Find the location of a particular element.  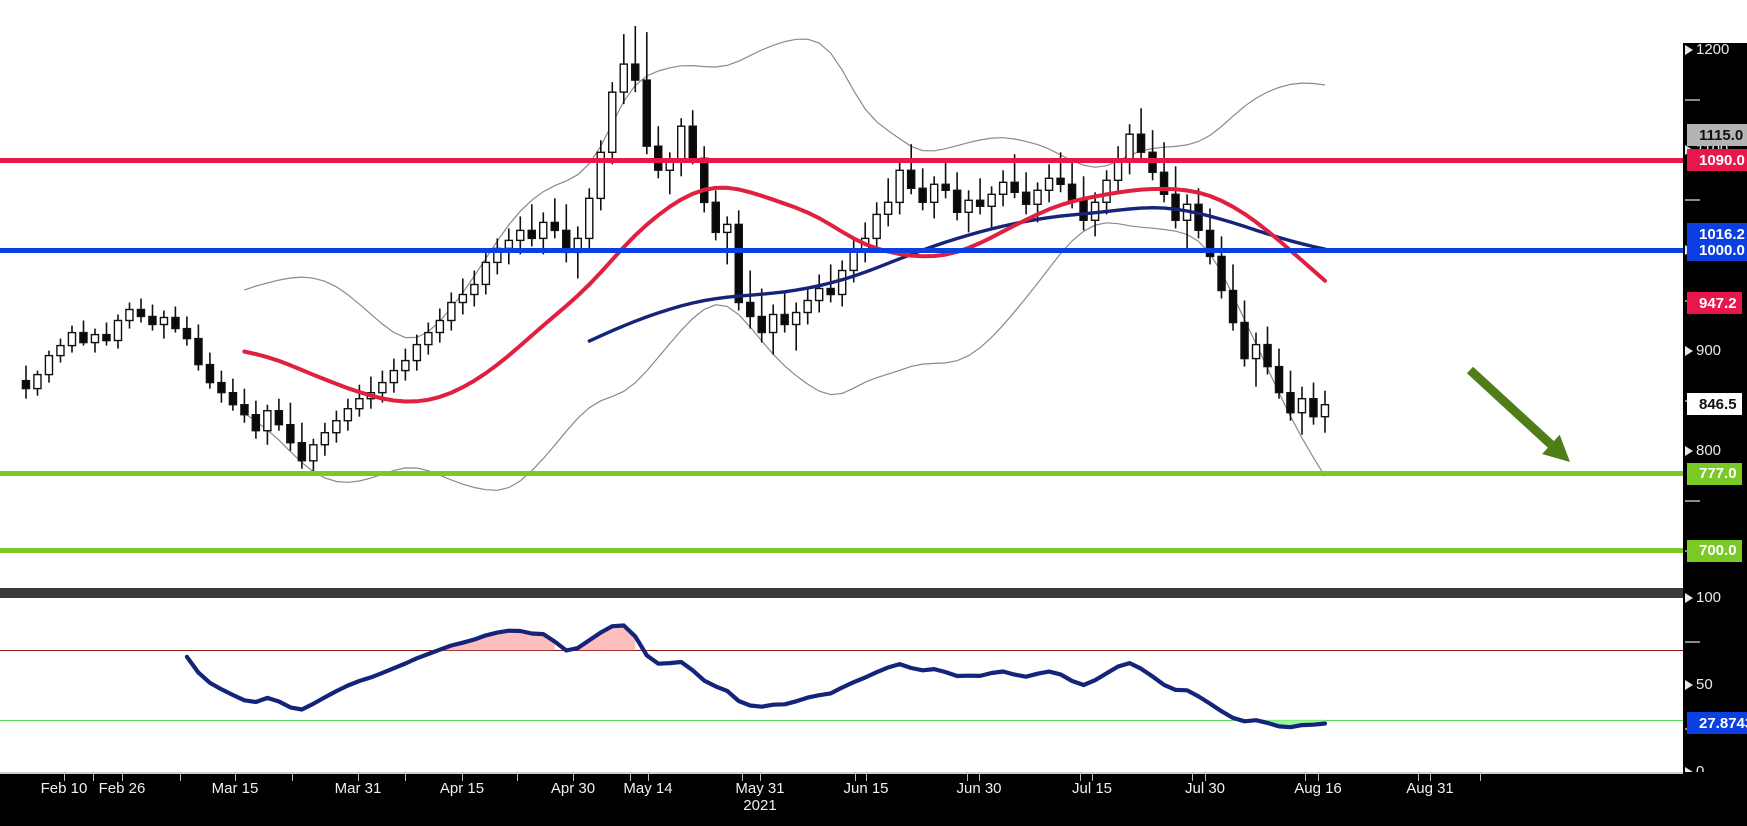

tick-label: 800 is located at coordinates (1709, 450).